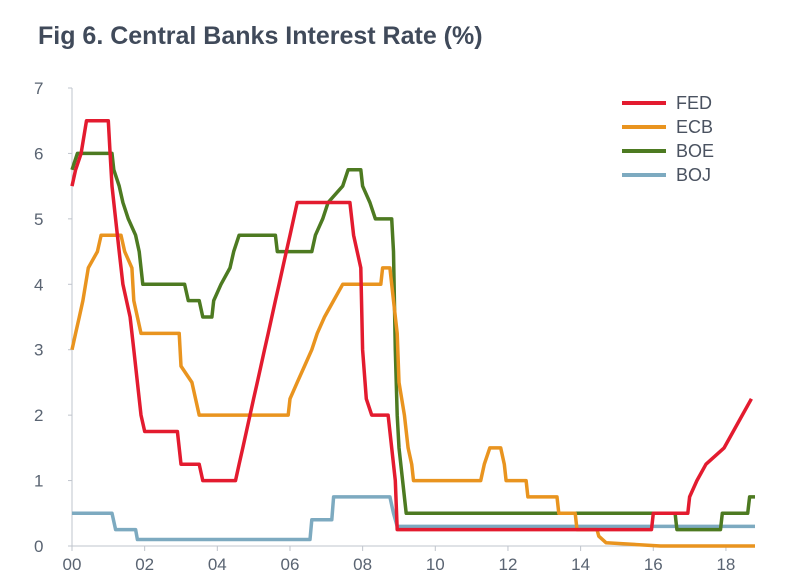 The height and width of the screenshot is (588, 800). I want to click on chart-title: Fig 6. Central Banks Interest Rate (%), so click(260, 36).